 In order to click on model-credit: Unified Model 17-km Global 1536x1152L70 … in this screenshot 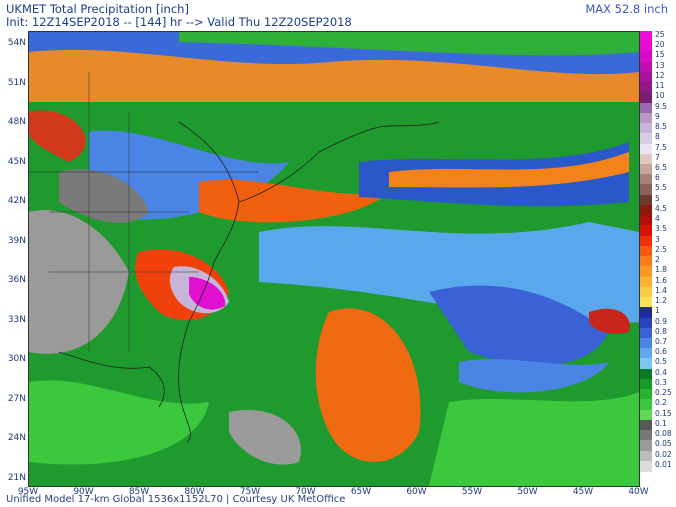, I will do `click(176, 499)`.